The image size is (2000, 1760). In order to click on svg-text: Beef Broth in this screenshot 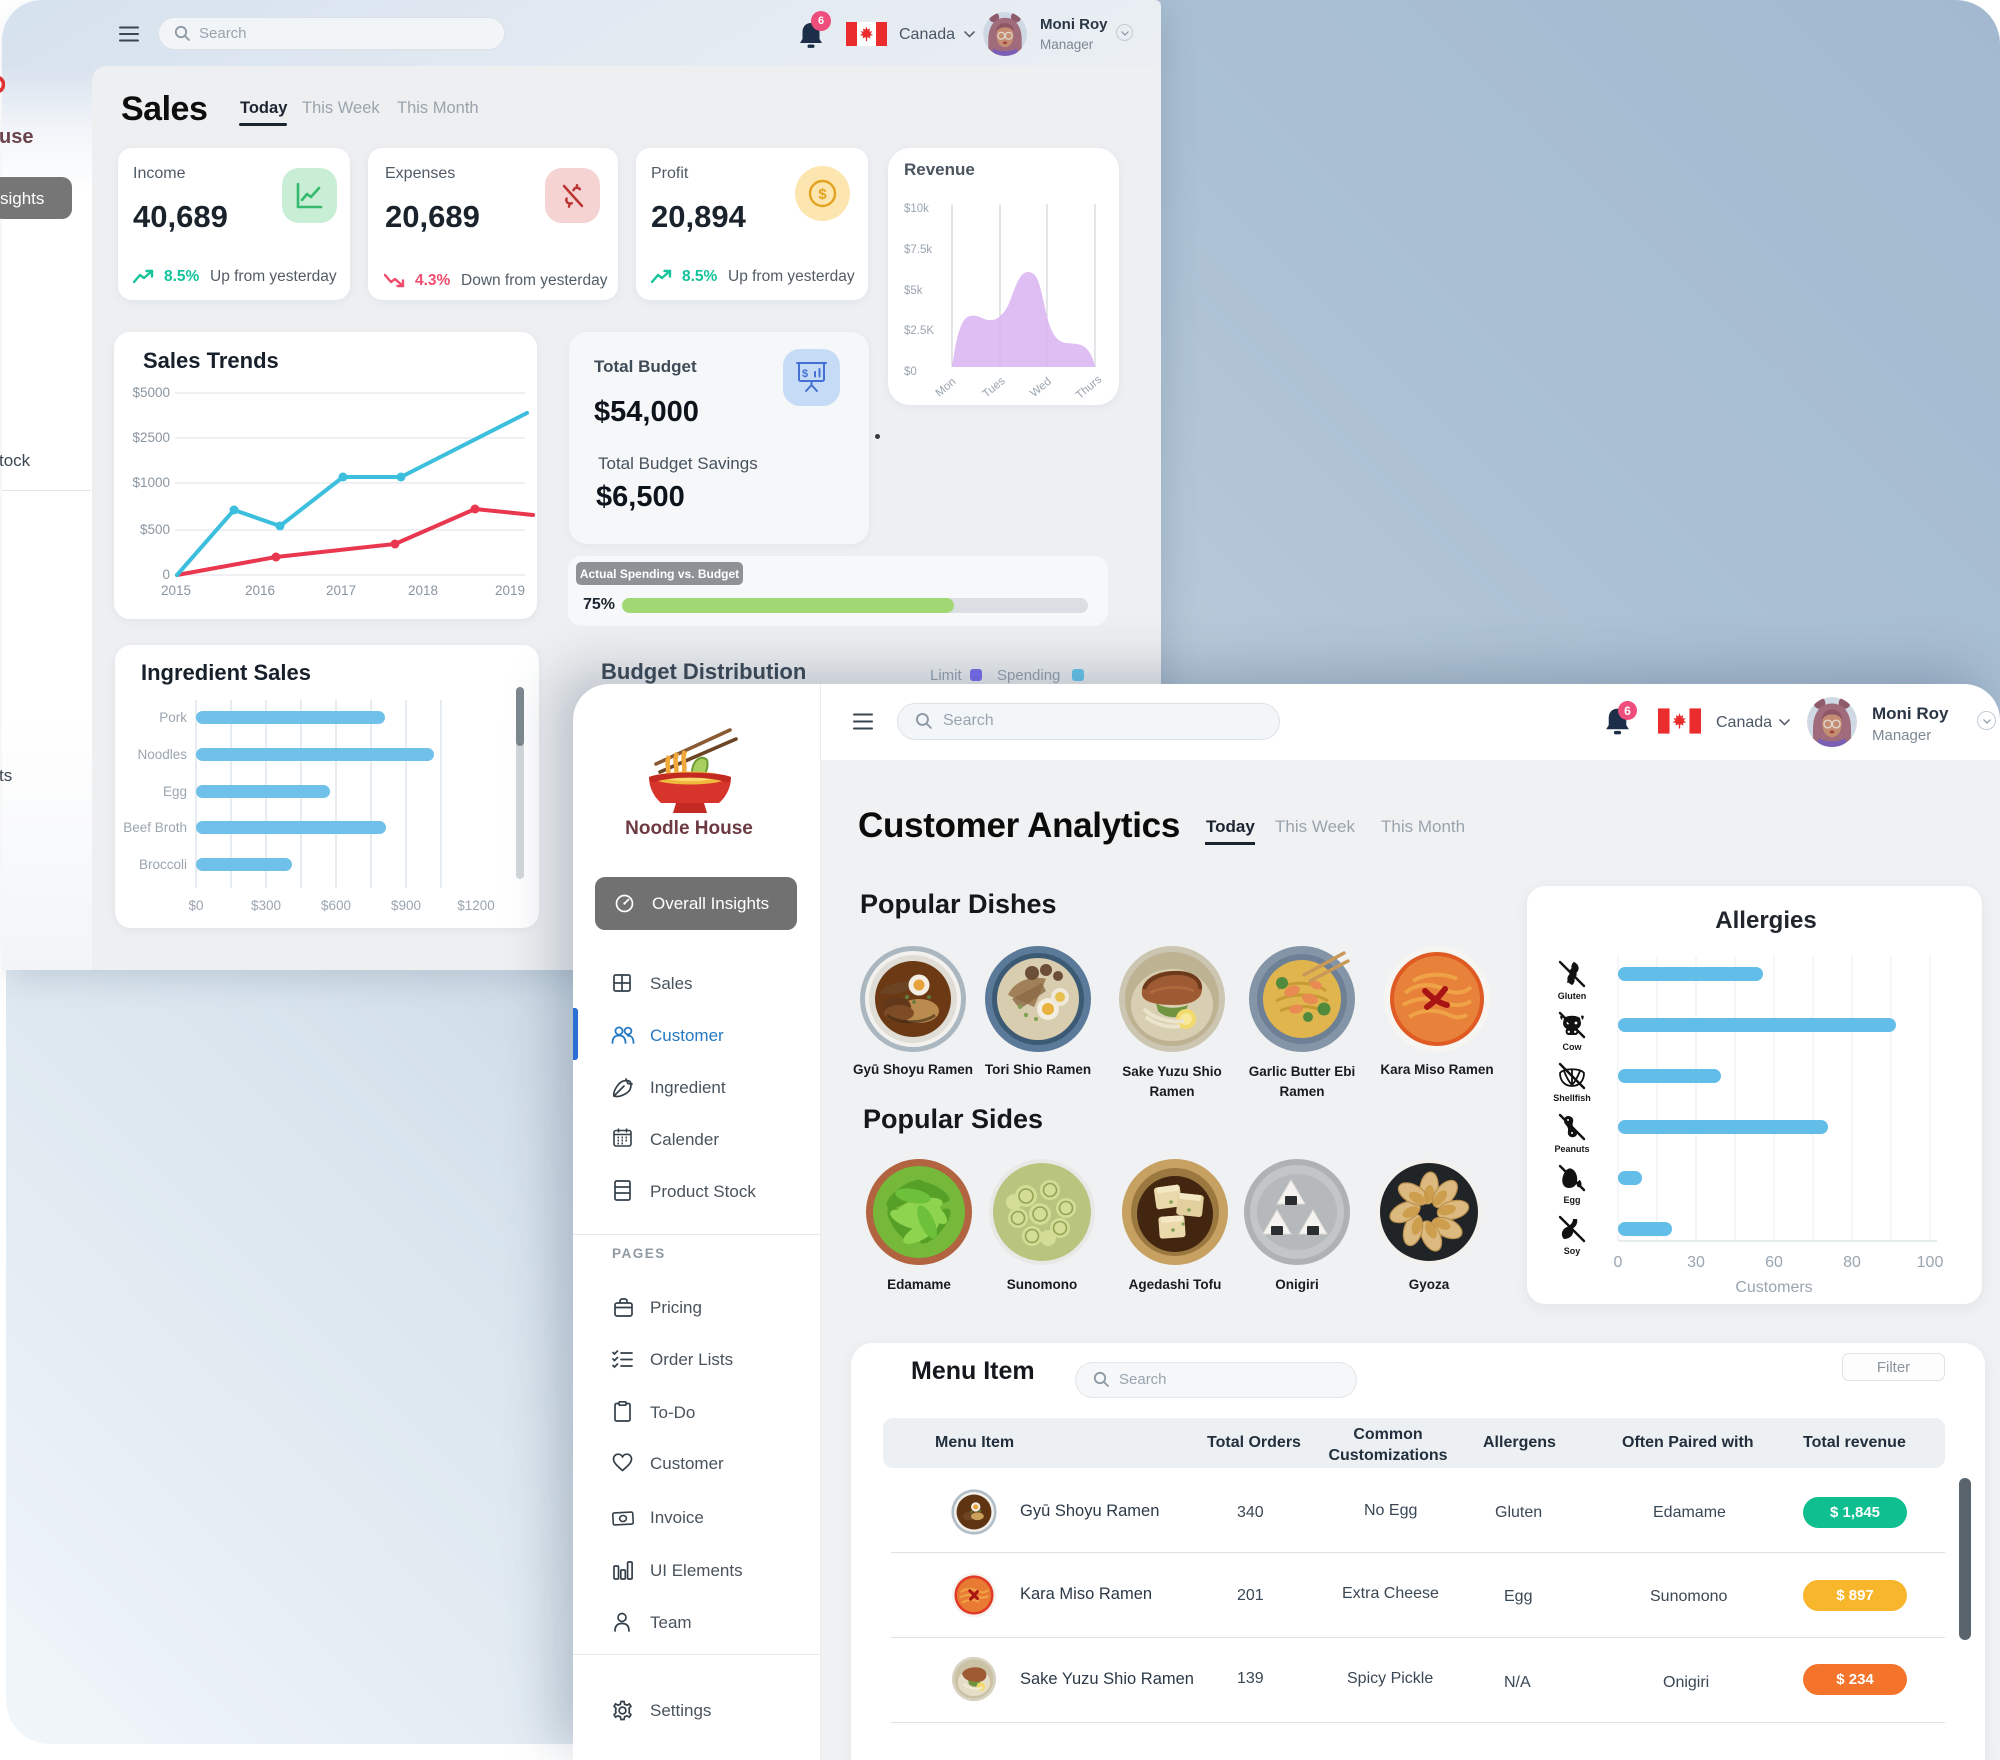, I will do `click(155, 827)`.